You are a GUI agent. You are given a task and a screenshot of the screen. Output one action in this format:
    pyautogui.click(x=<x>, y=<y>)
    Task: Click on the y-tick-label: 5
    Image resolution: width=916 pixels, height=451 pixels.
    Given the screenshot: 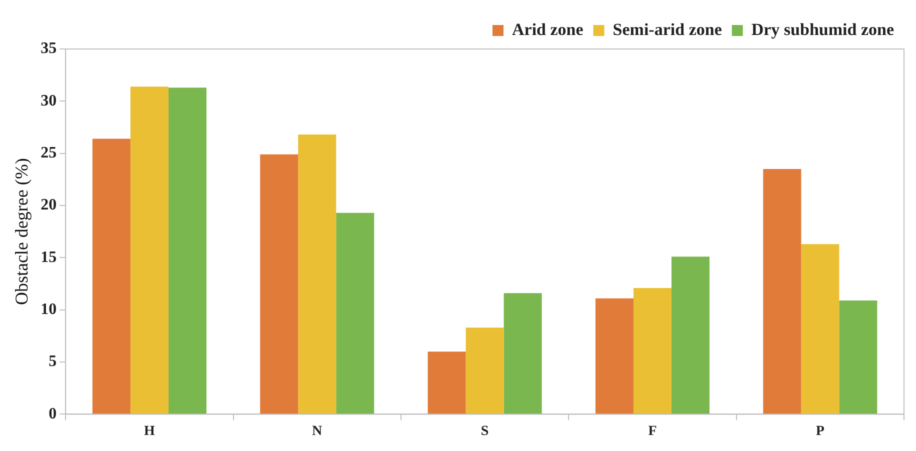 What is the action you would take?
    pyautogui.click(x=52, y=361)
    